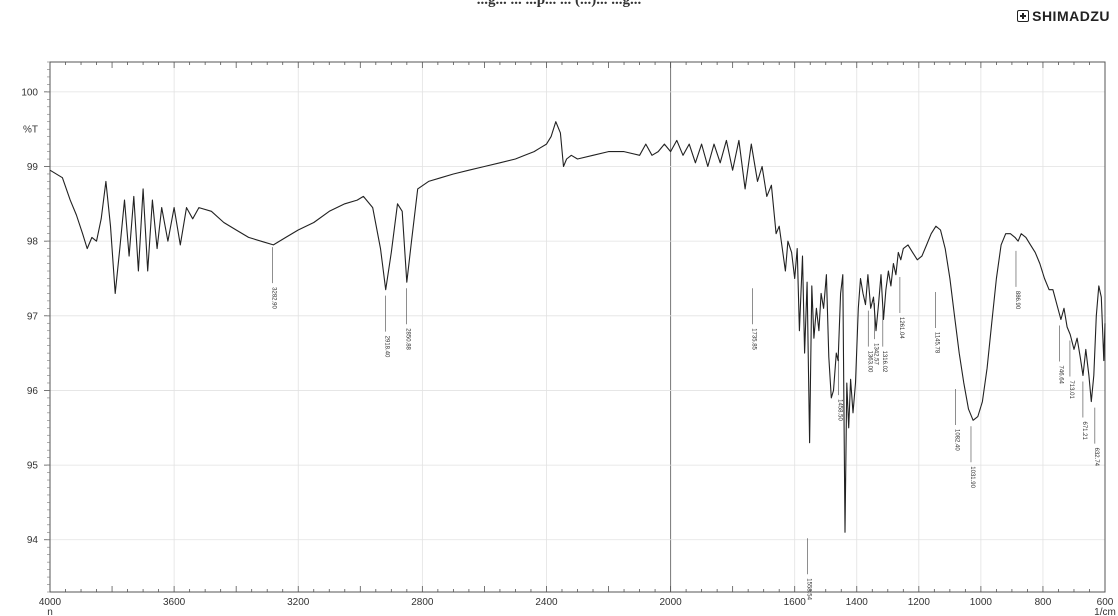  What do you see at coordinates (33, 466) in the screenshot?
I see `y-tick-label: 95` at bounding box center [33, 466].